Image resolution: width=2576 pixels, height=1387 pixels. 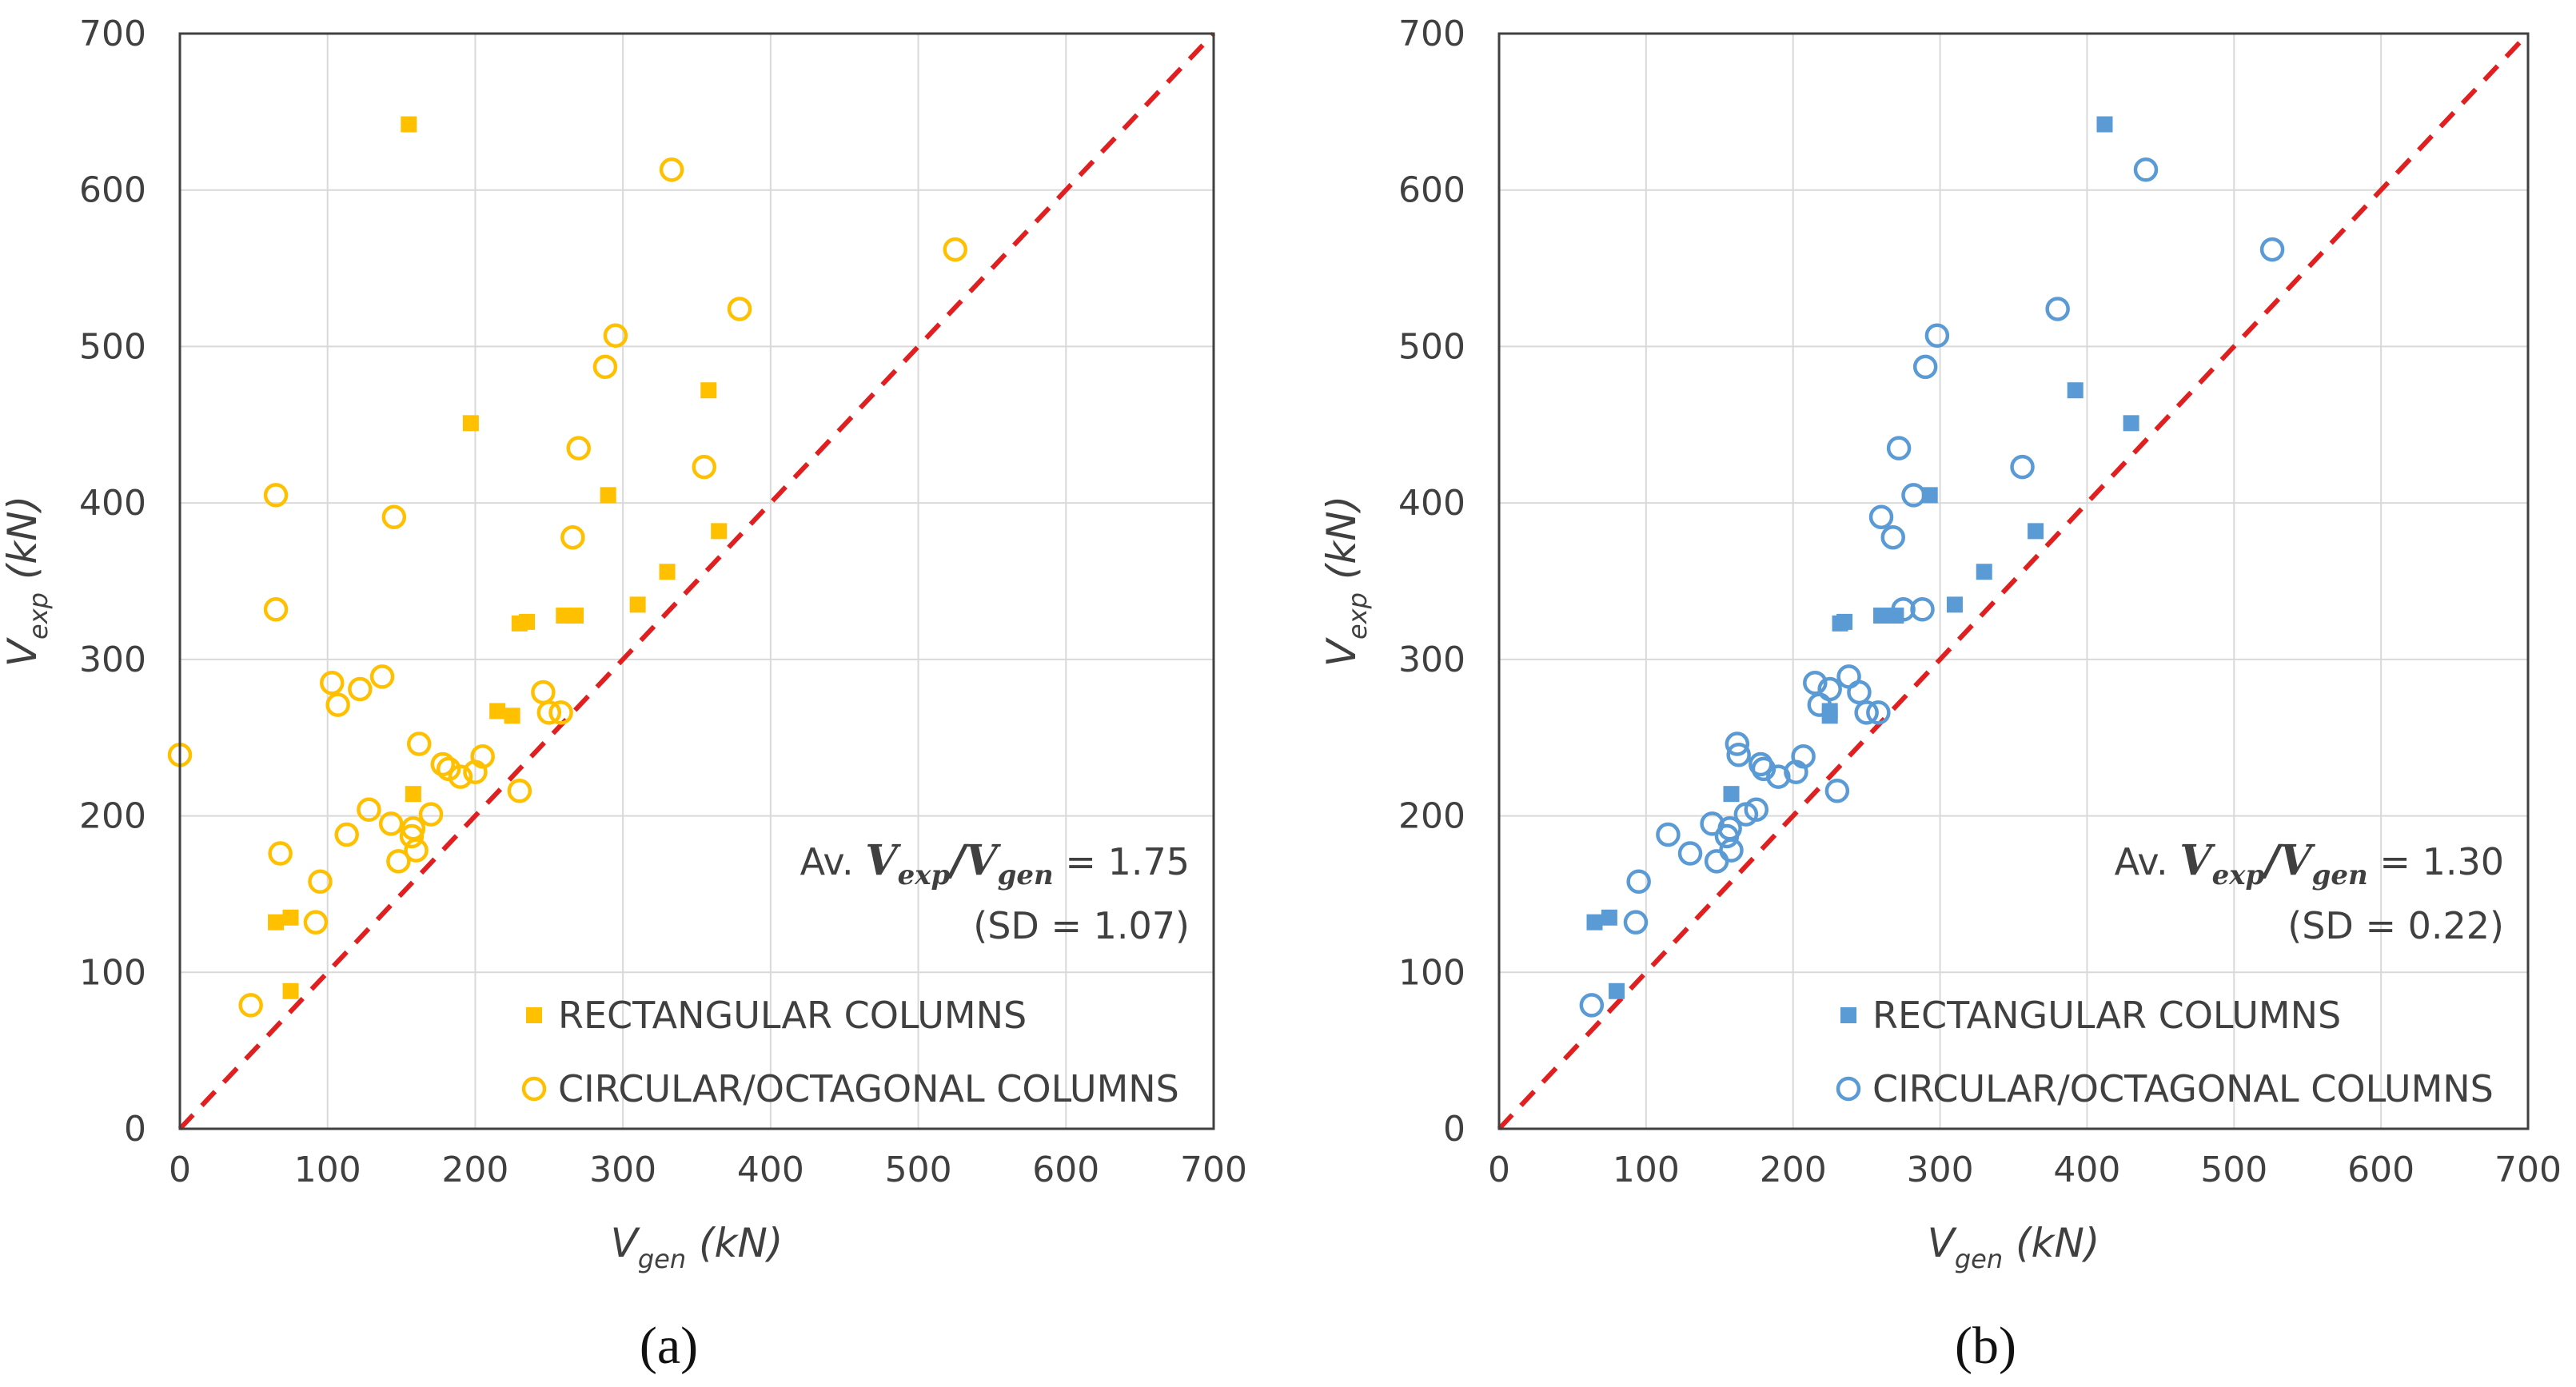 What do you see at coordinates (2086, 1170) in the screenshot?
I see `x-tick-label: 400` at bounding box center [2086, 1170].